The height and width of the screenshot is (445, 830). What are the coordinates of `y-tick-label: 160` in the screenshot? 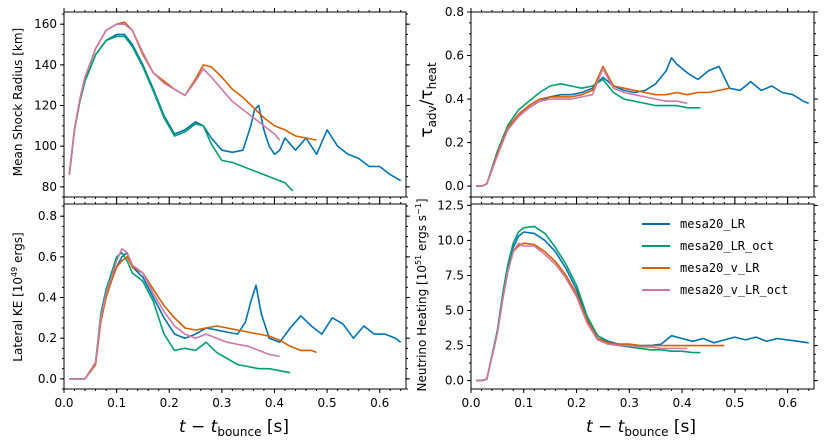 It's located at (45, 24).